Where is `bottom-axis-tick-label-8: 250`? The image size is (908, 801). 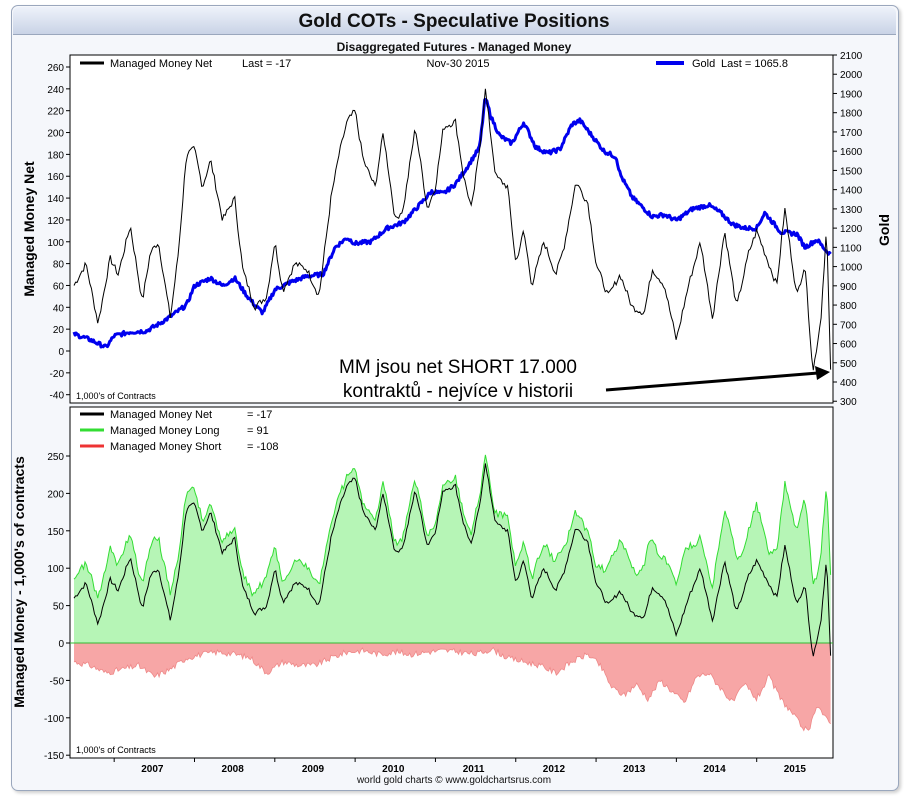 bottom-axis-tick-label-8: 250 is located at coordinates (55, 457).